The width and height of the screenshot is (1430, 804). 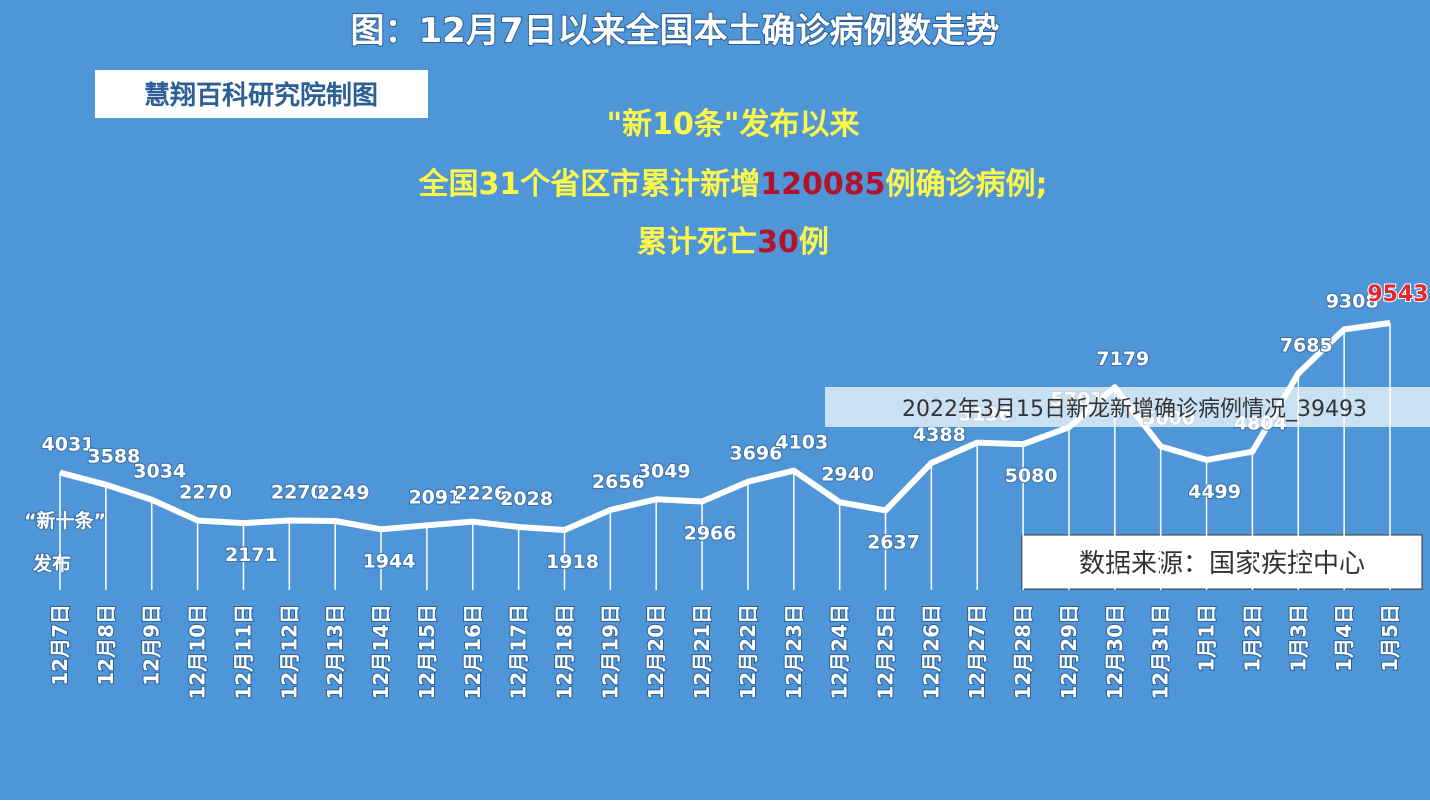 I want to click on value-label: 2656, so click(x=618, y=482).